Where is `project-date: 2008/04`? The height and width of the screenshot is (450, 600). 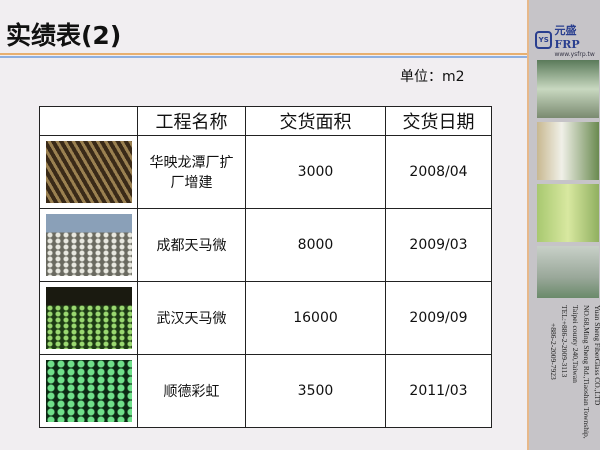
project-date: 2008/04 is located at coordinates (438, 172).